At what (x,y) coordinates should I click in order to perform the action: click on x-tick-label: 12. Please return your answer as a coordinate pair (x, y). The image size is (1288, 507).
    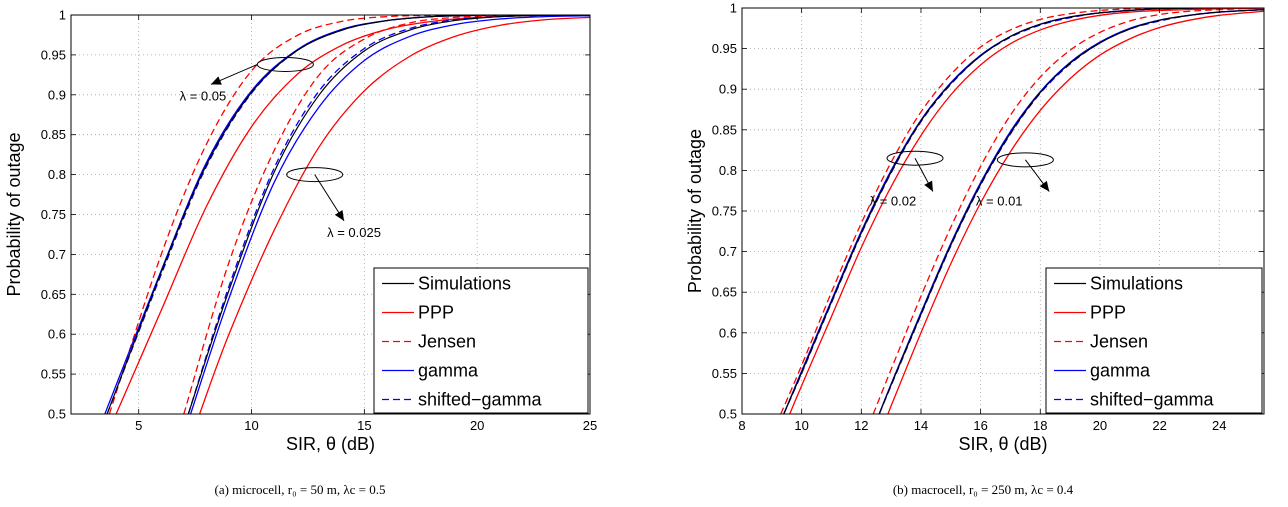
    Looking at the image, I should click on (861, 425).